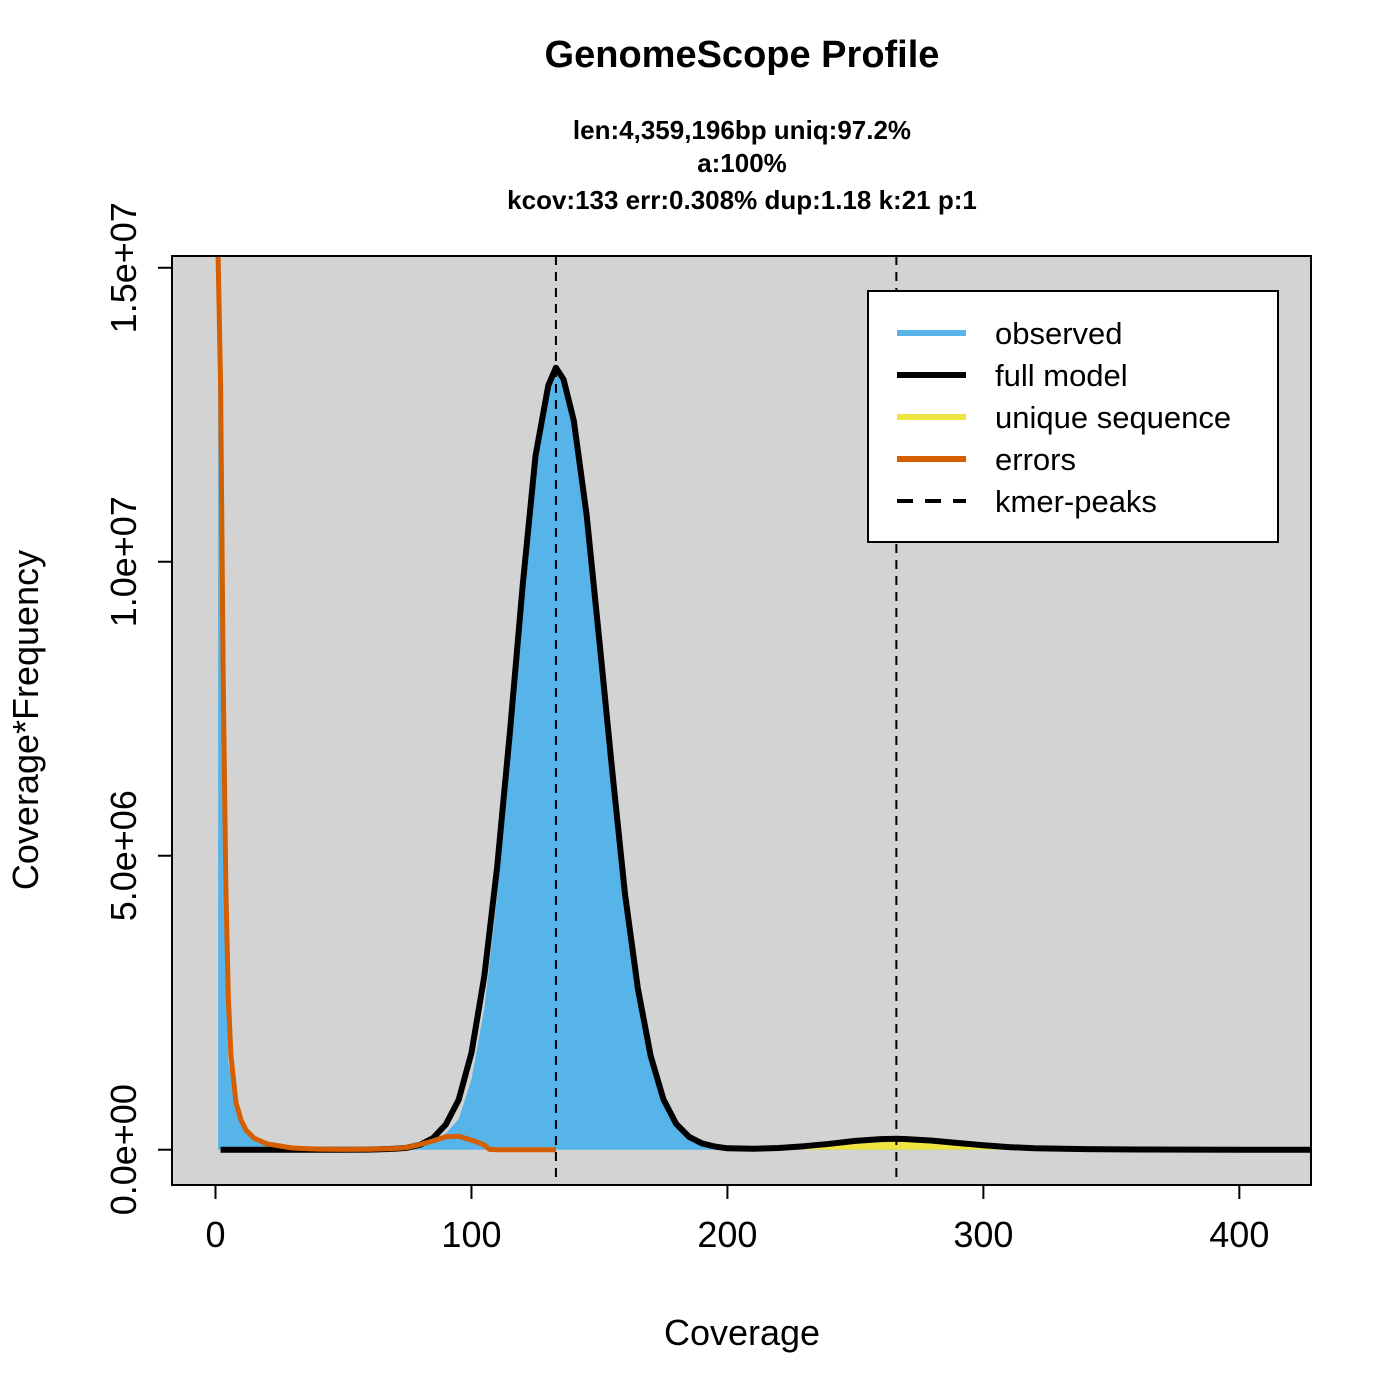 The image size is (1400, 1400). What do you see at coordinates (123, 267) in the screenshot?
I see `y-tick-label-3: 1.5e+07` at bounding box center [123, 267].